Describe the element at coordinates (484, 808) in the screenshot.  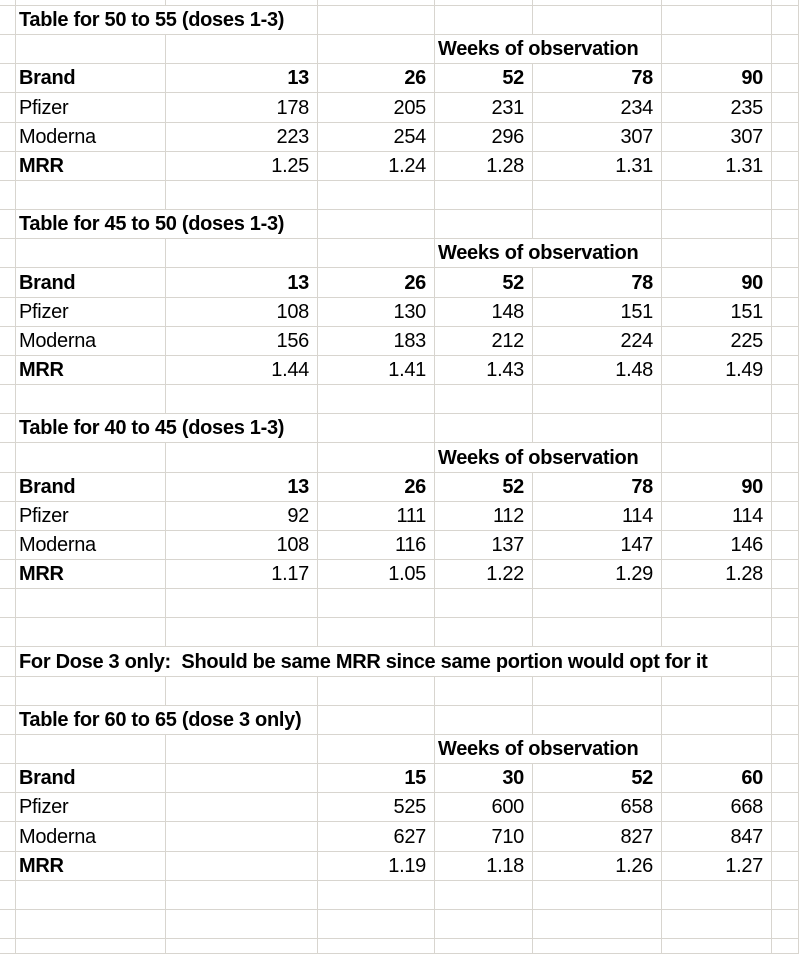
I see `value-cell: 600` at that location.